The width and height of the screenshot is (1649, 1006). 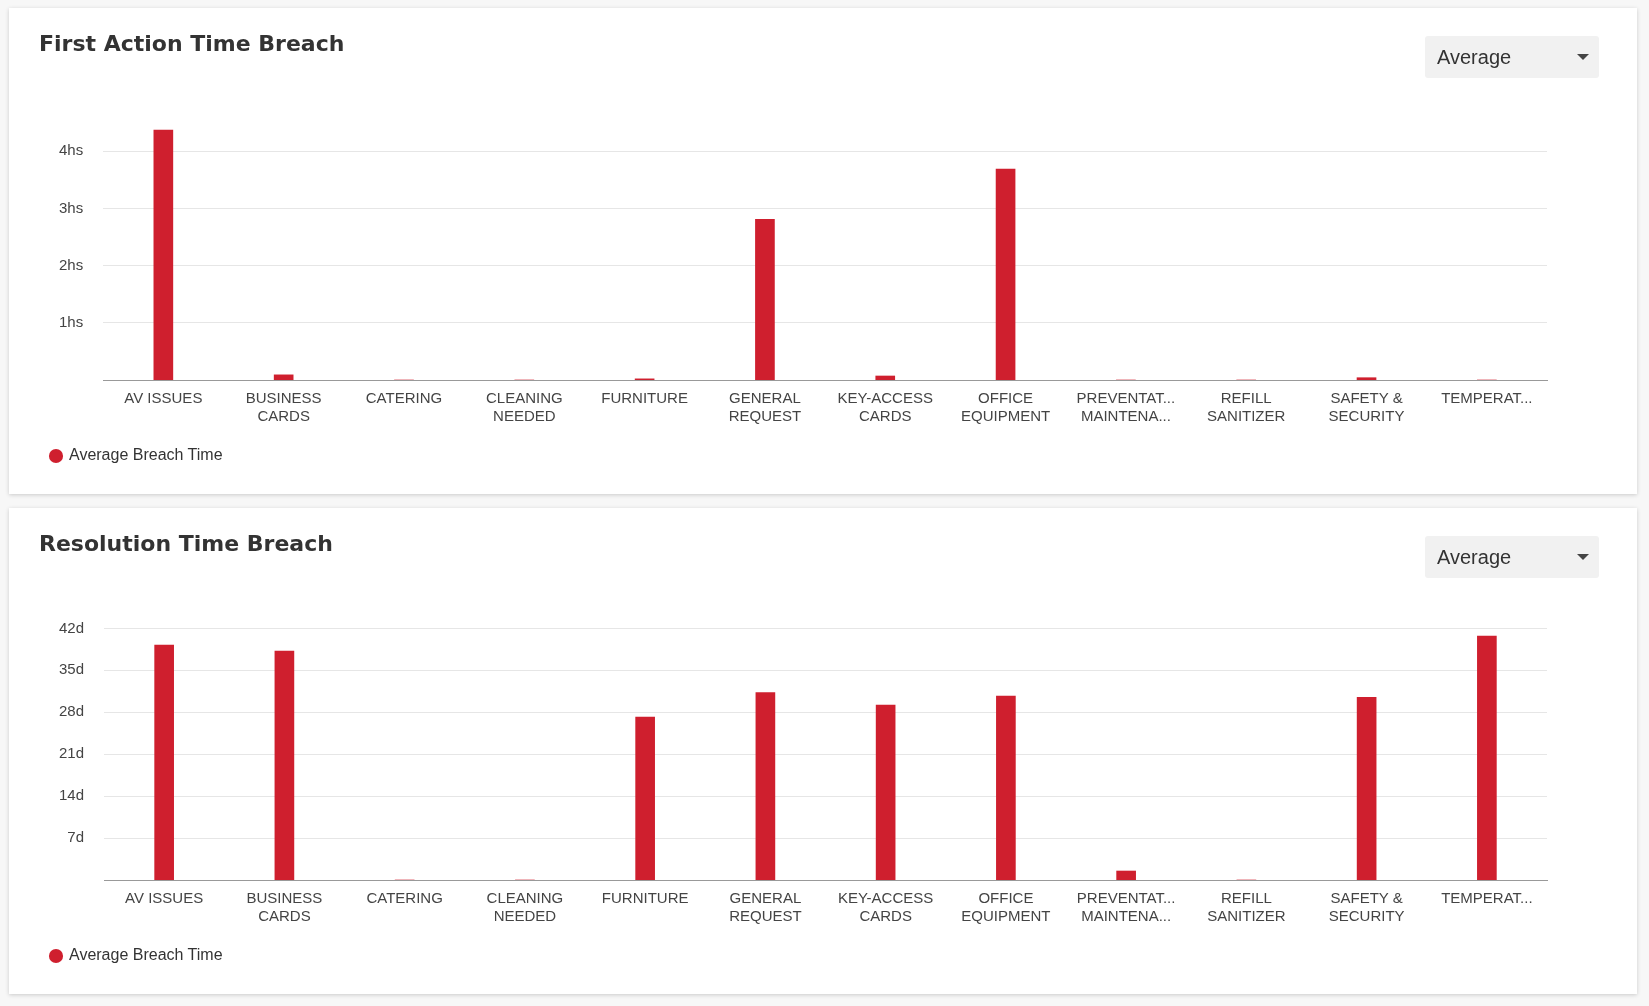 I want to click on y-tick-label: 35d, so click(x=72, y=669).